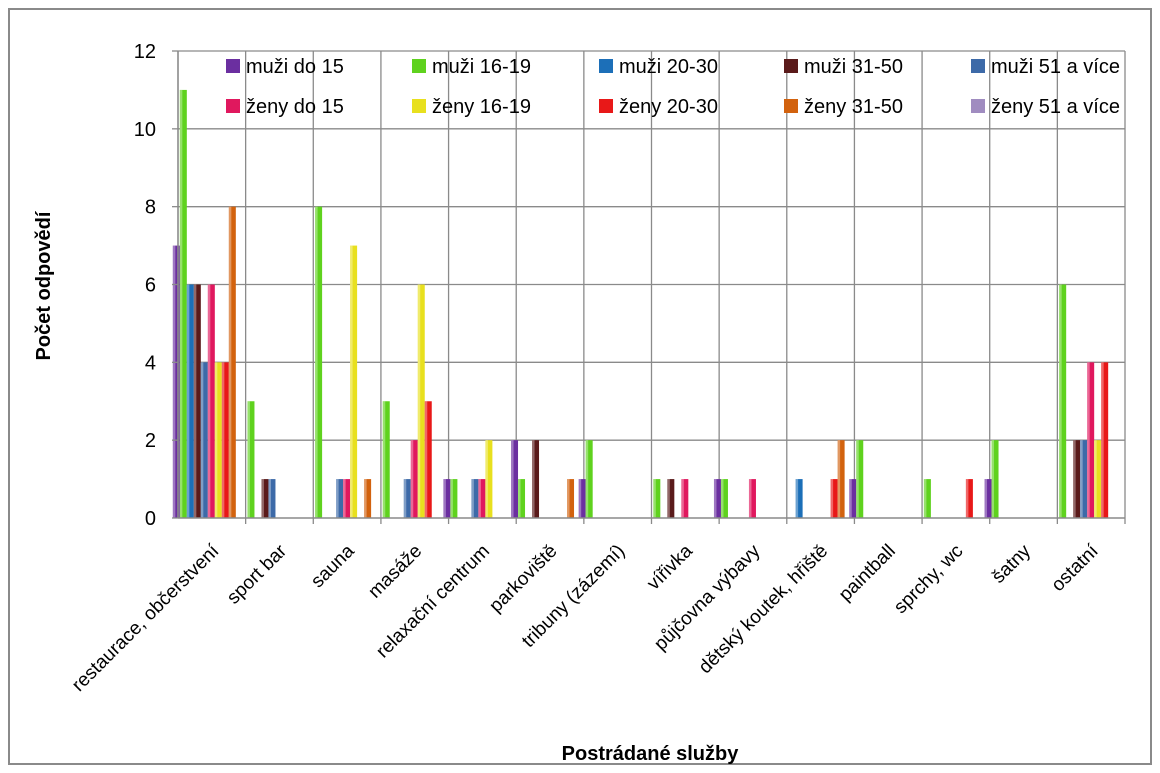 This screenshot has height=773, width=1160. I want to click on category-label: ostatní, so click(1076, 568).